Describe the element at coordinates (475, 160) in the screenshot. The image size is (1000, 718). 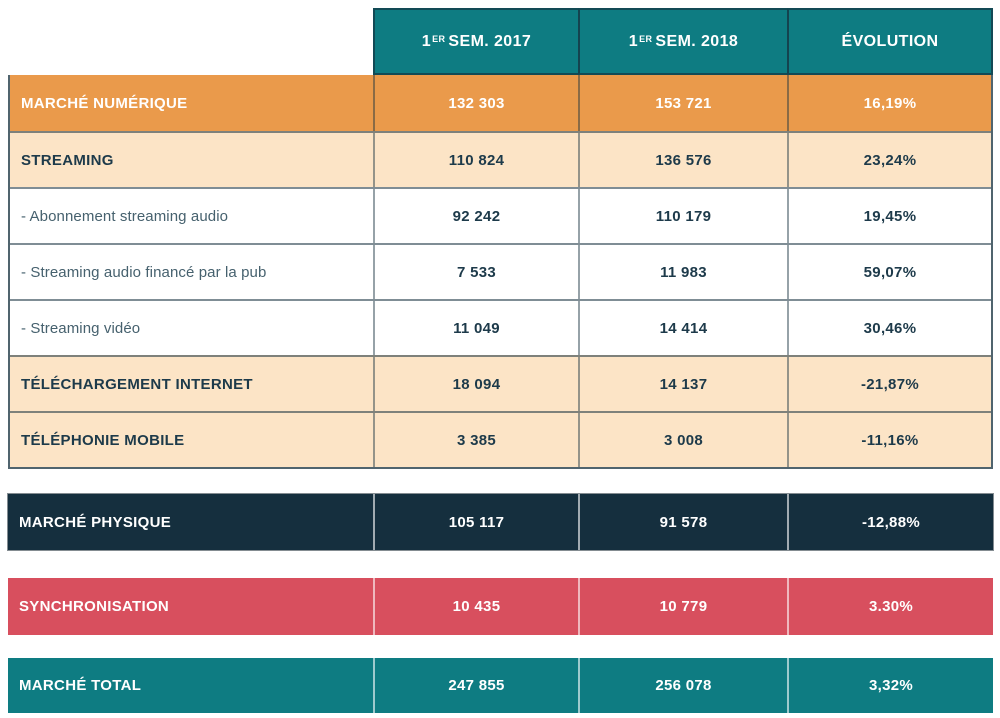
I see `value-sem1-2017: 110 824` at that location.